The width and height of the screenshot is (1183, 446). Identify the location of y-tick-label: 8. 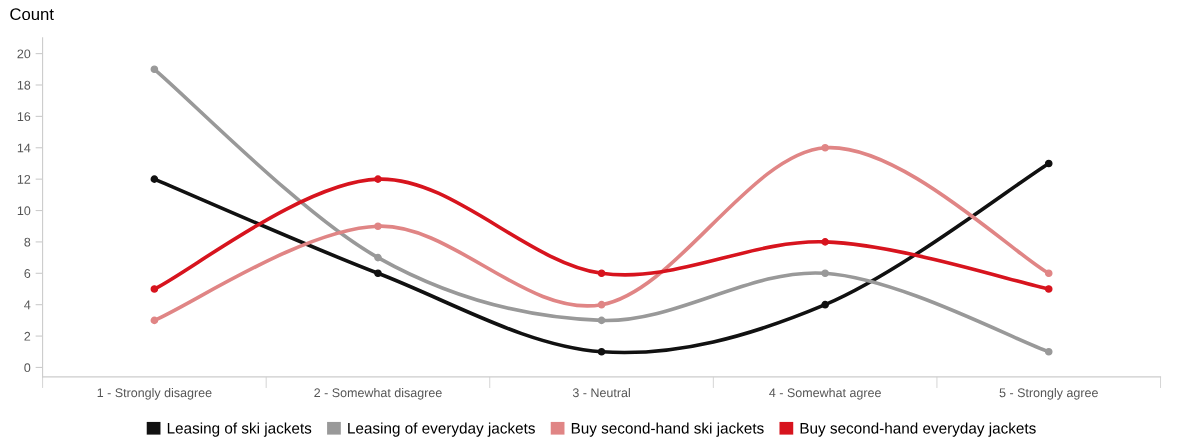
(27, 242).